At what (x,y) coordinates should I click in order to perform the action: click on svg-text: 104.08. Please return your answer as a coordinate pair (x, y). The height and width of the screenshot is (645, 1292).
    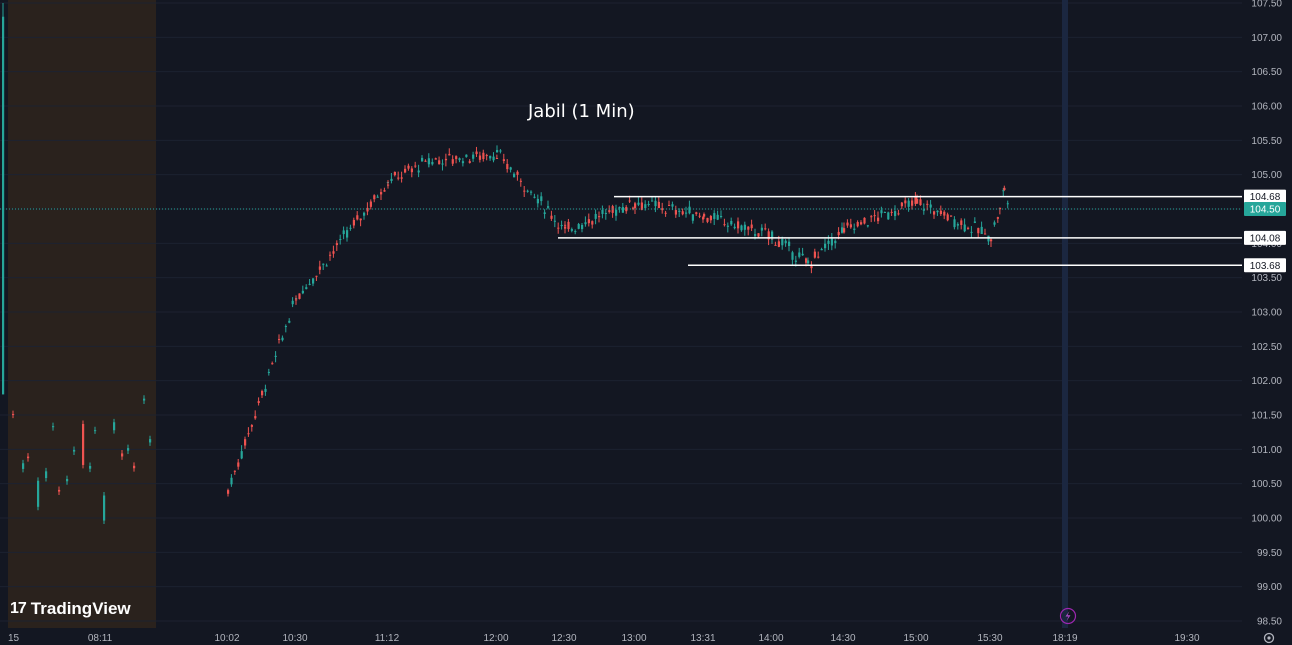
    Looking at the image, I should click on (1265, 238).